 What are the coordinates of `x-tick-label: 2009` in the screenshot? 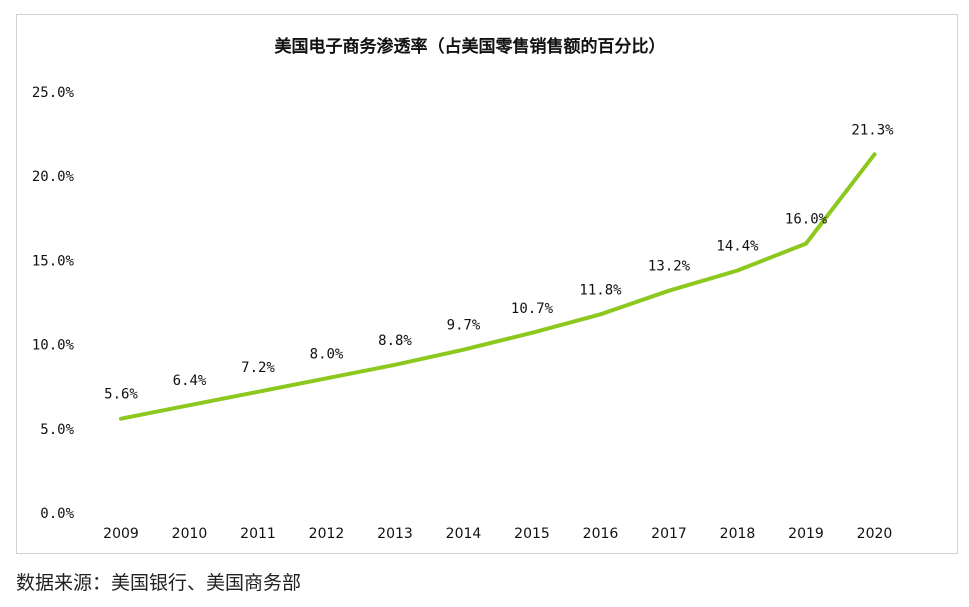 It's located at (121, 534).